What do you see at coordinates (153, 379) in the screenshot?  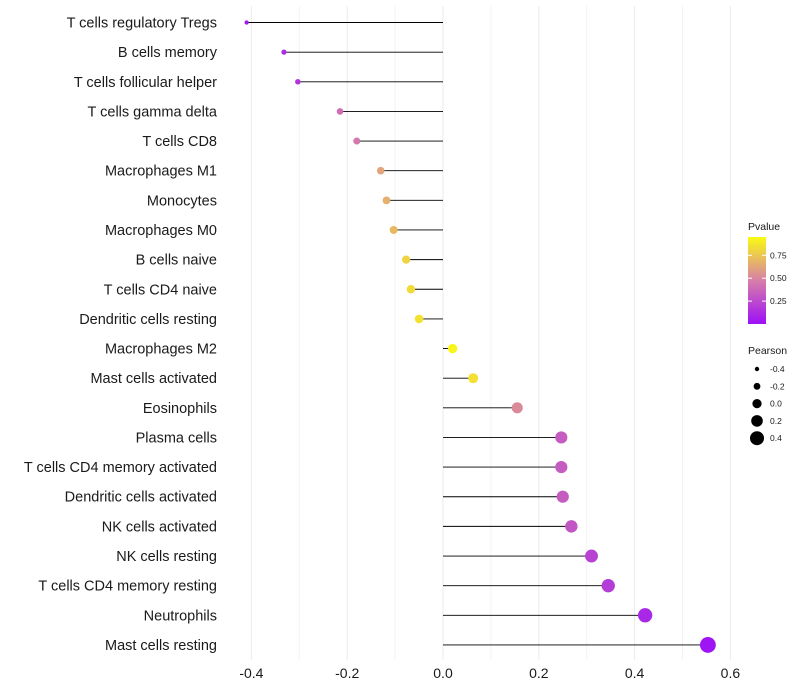 I see `category-label: Mast cells activated` at bounding box center [153, 379].